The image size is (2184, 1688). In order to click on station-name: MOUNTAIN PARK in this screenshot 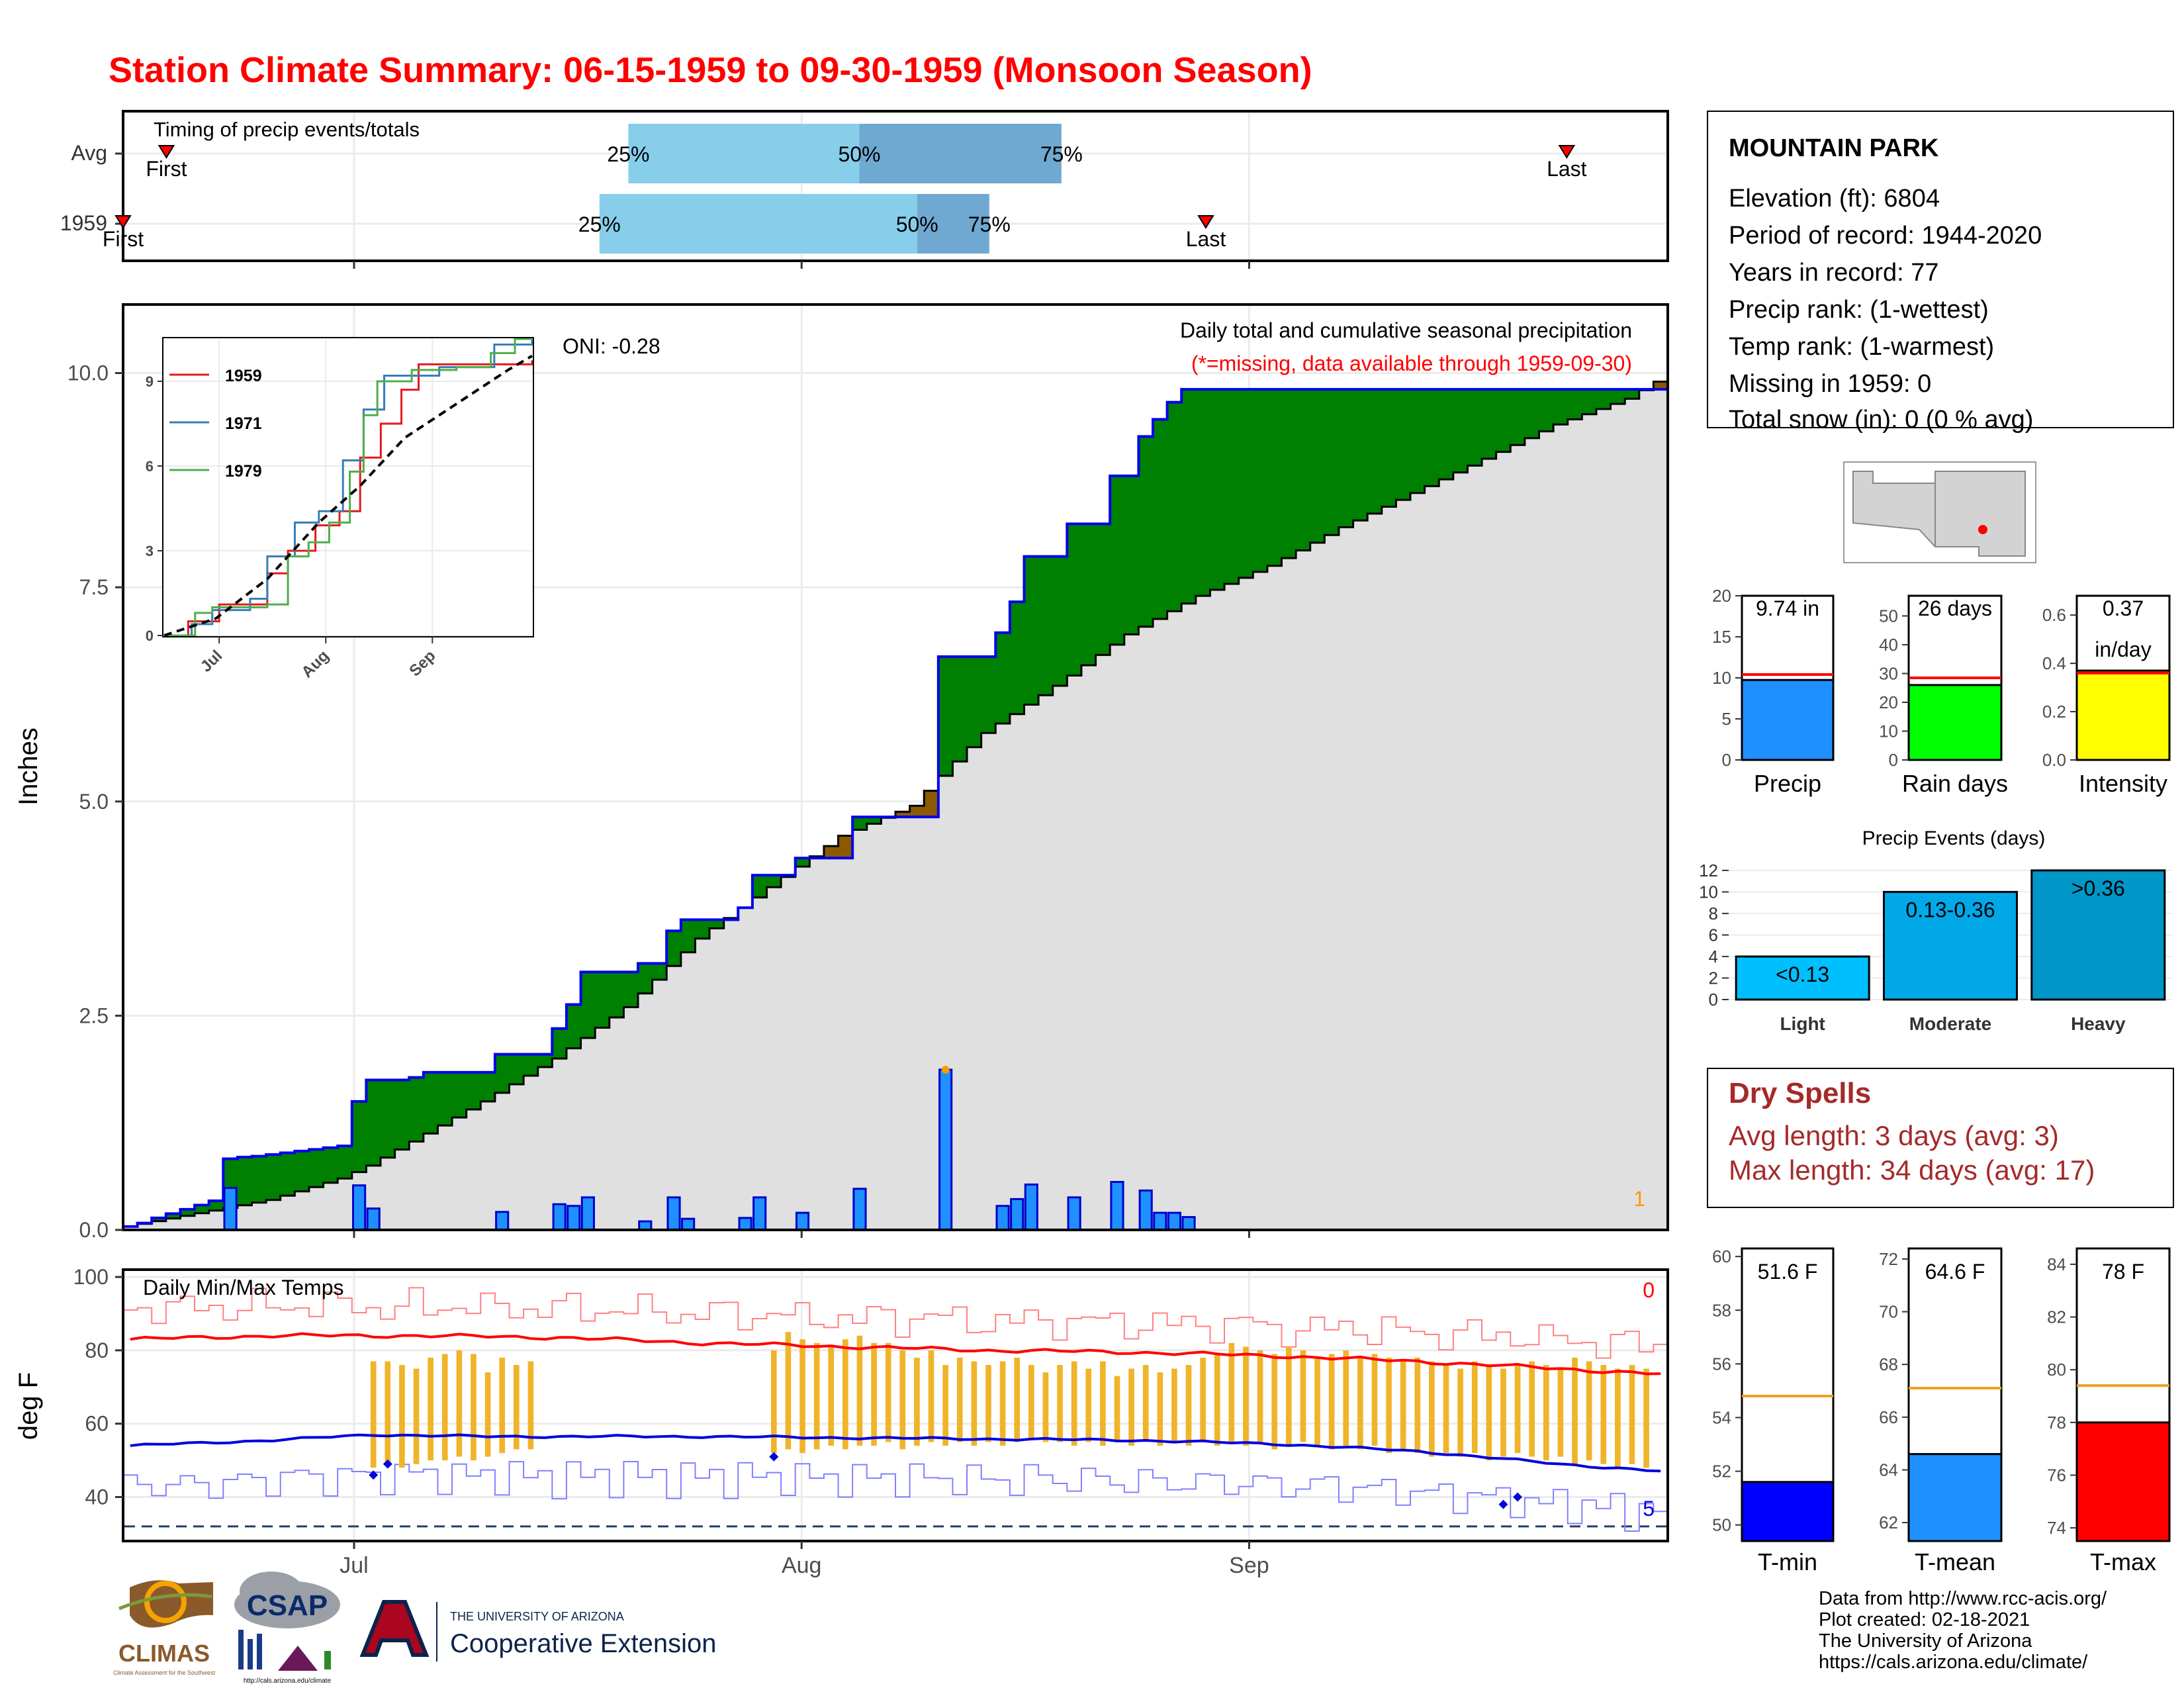, I will do `click(1834, 148)`.